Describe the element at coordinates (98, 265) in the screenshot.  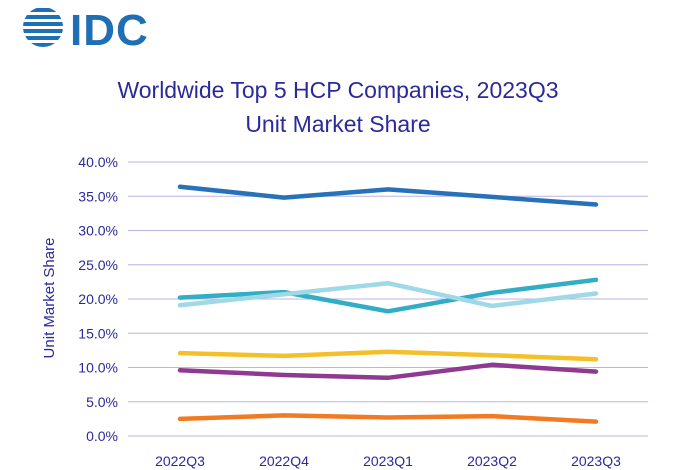
I see `y-tick-label: 25.0%` at that location.